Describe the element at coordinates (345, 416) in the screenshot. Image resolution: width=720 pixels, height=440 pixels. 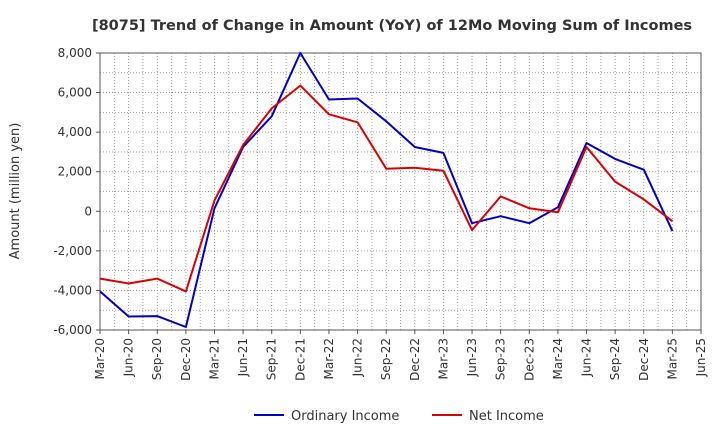
I see `legend-label: Ordinary Income` at that location.